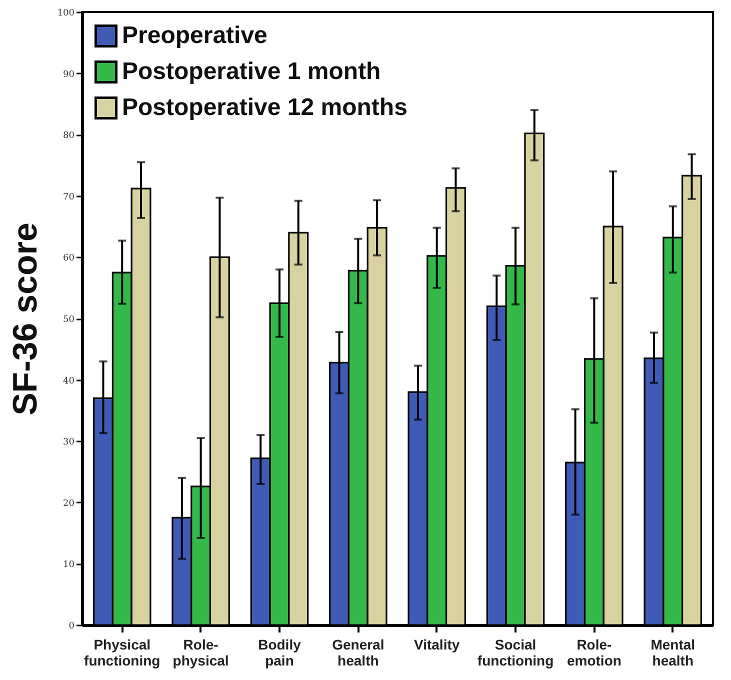 The height and width of the screenshot is (680, 731). I want to click on x-tick-label: Physical functioning, so click(122, 652).